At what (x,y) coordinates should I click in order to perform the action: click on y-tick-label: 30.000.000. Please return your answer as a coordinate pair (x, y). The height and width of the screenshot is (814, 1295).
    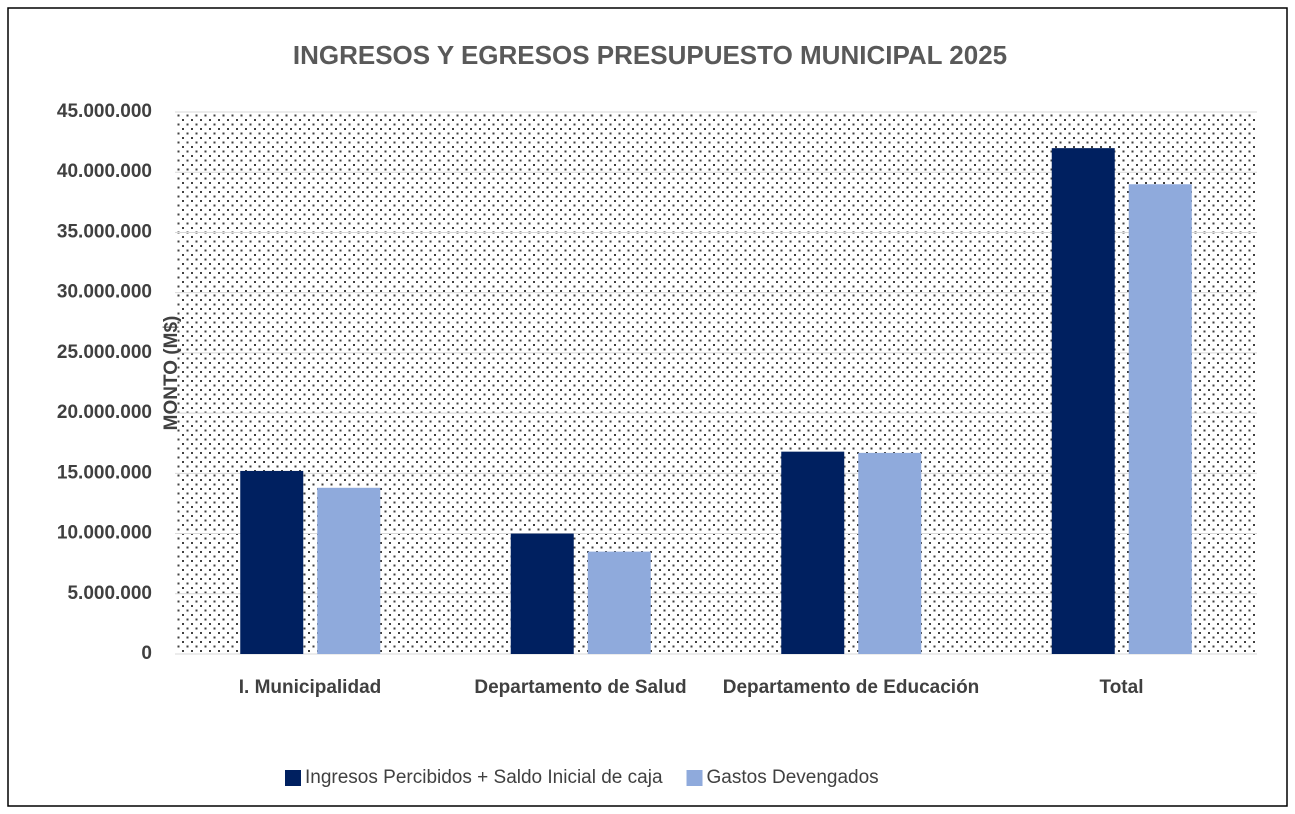
    Looking at the image, I should click on (104, 292).